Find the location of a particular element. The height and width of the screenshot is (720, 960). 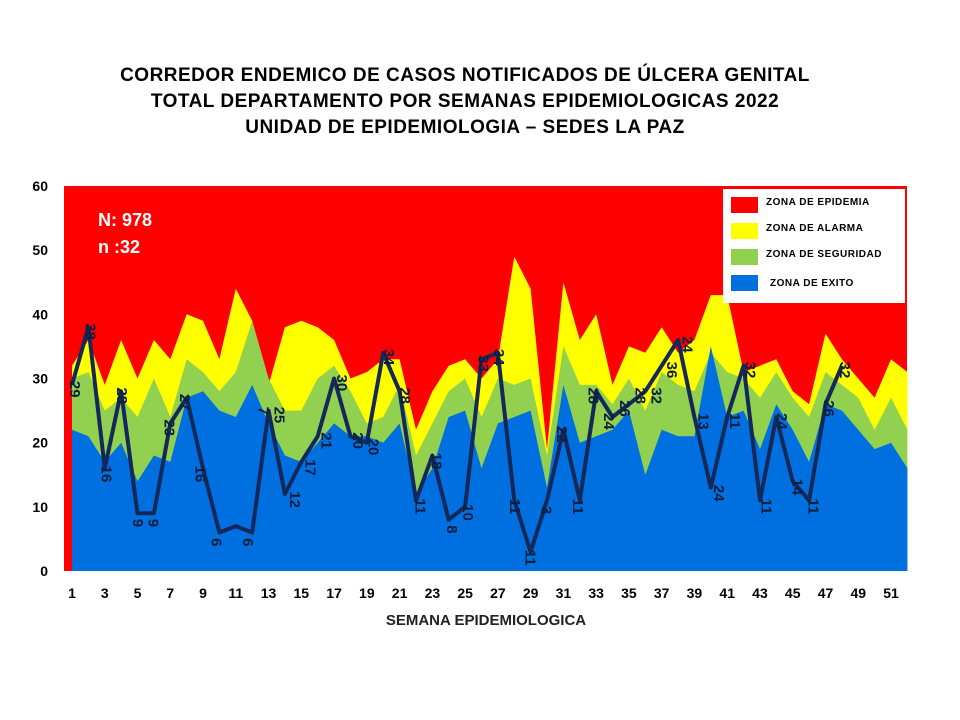

legend-swatch-exito is located at coordinates (744, 283).